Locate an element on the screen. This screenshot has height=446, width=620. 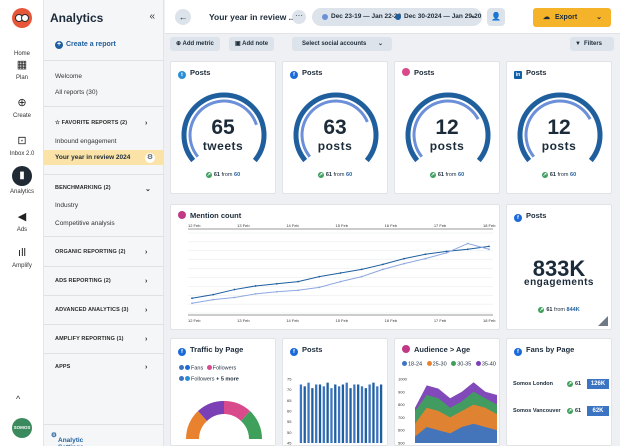
posts-bar-card: f Posts 75 70 65 60 55 50 45 is located at coordinates (335, 392).